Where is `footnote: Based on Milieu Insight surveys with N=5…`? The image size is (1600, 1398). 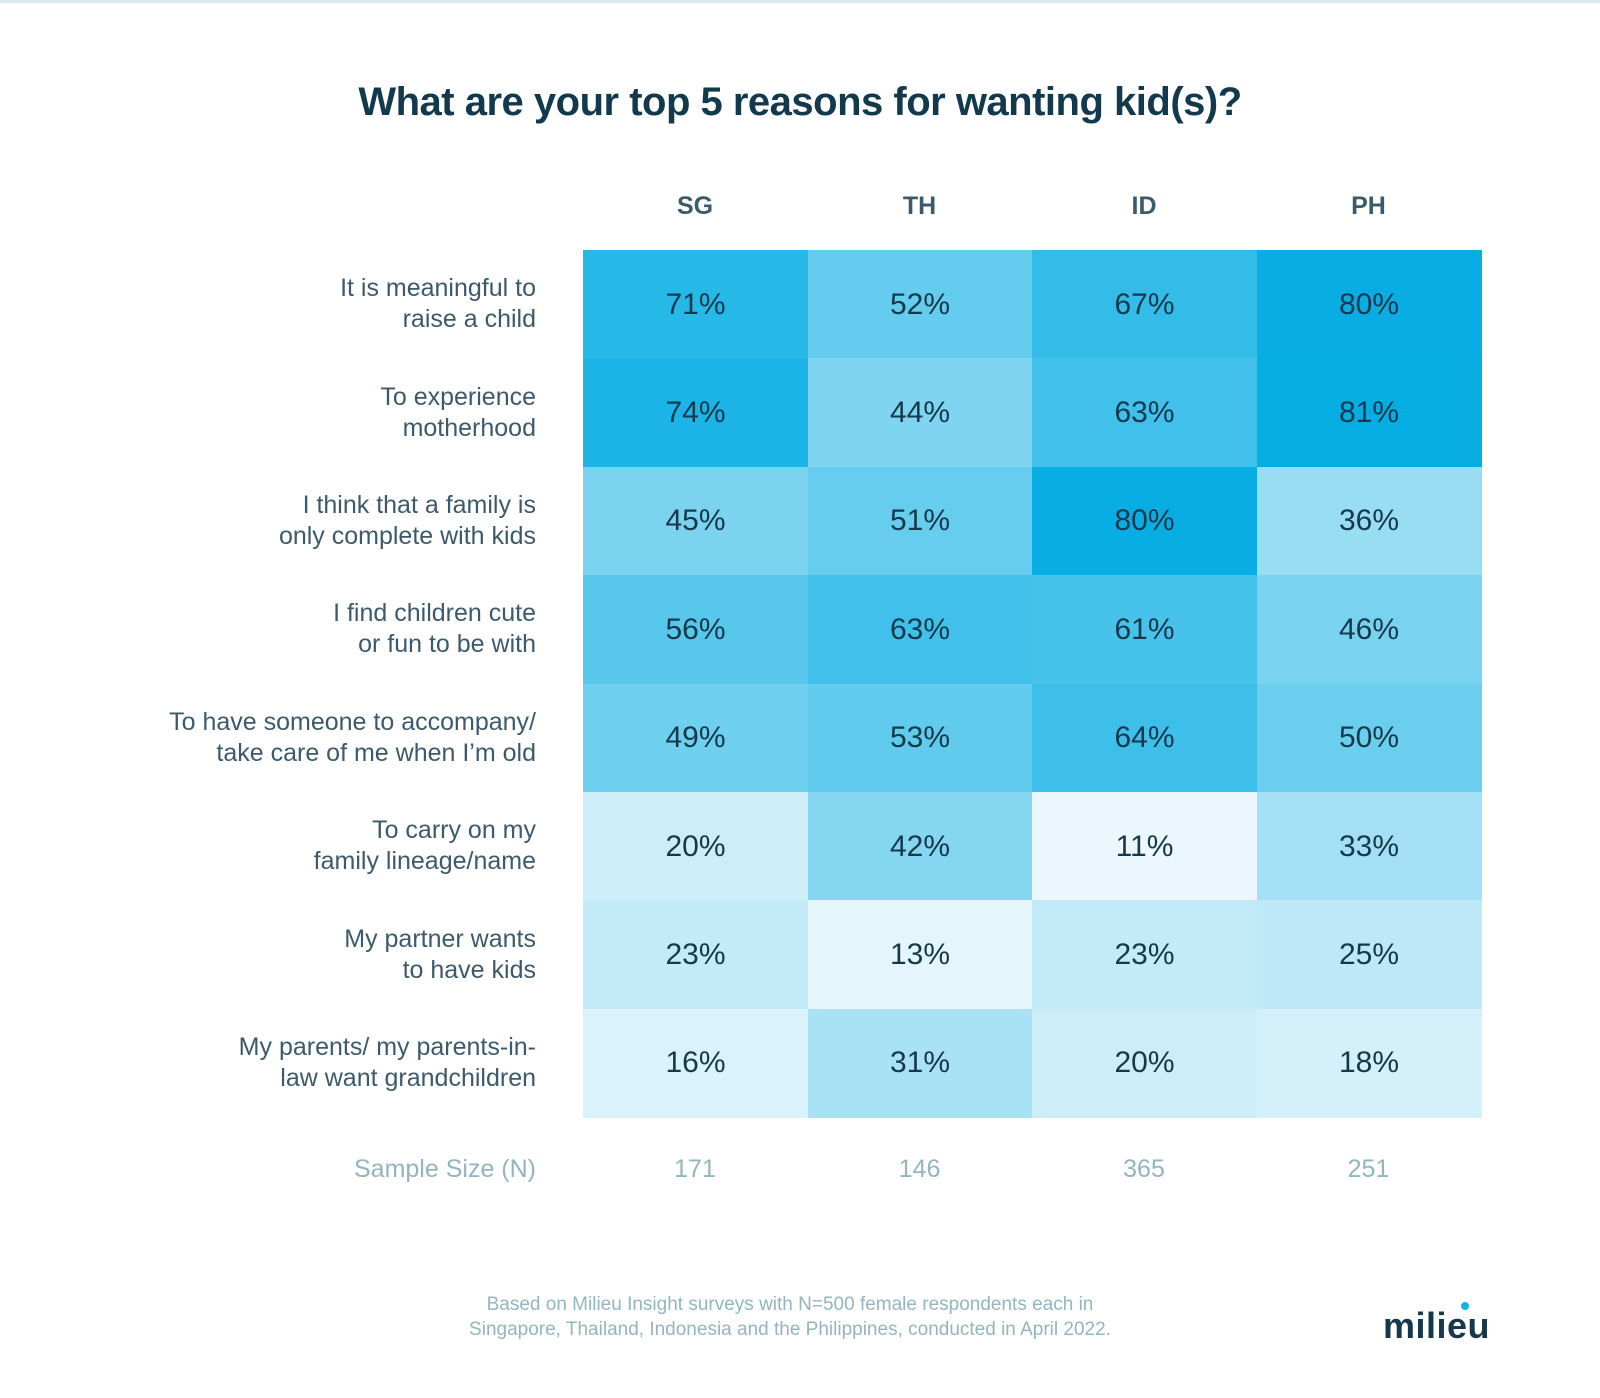
footnote: Based on Milieu Insight surveys with N=5… is located at coordinates (790, 1317).